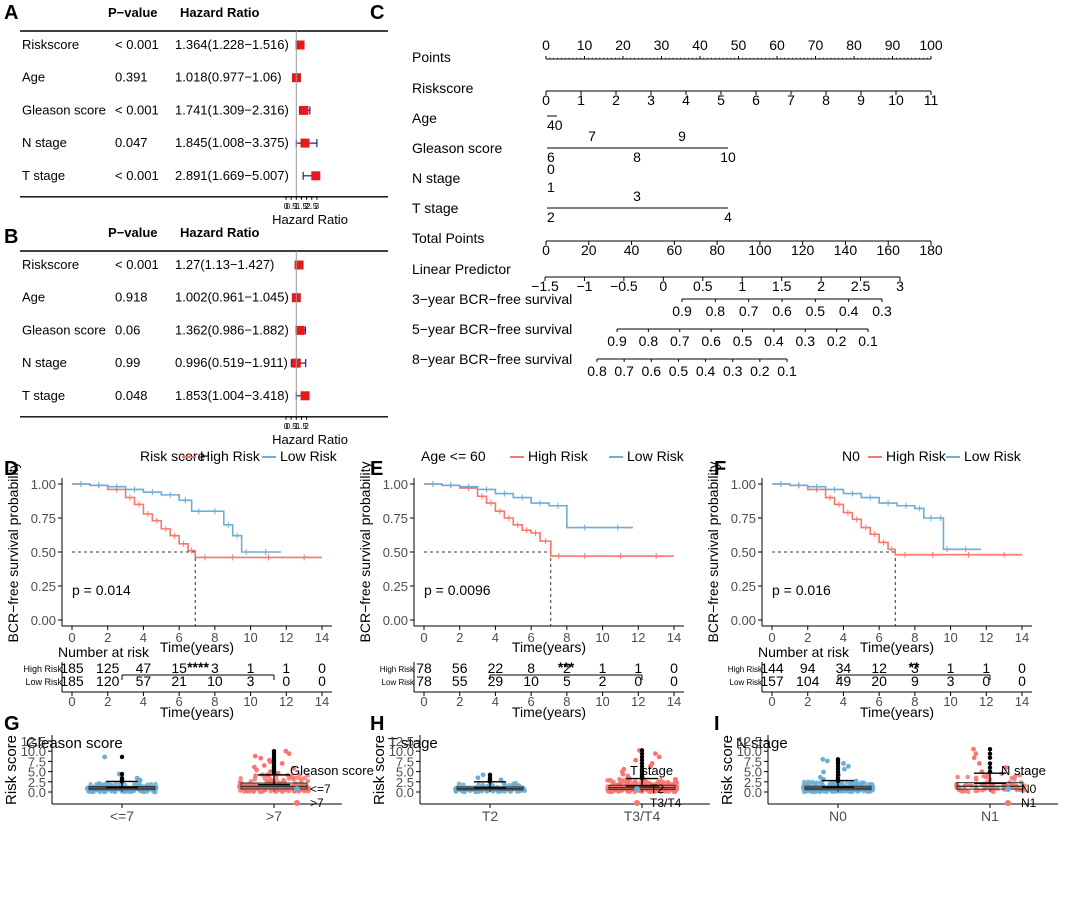 The image size is (1072, 901). What do you see at coordinates (843, 637) in the screenshot?
I see `x-tick-label: 4` at bounding box center [843, 637].